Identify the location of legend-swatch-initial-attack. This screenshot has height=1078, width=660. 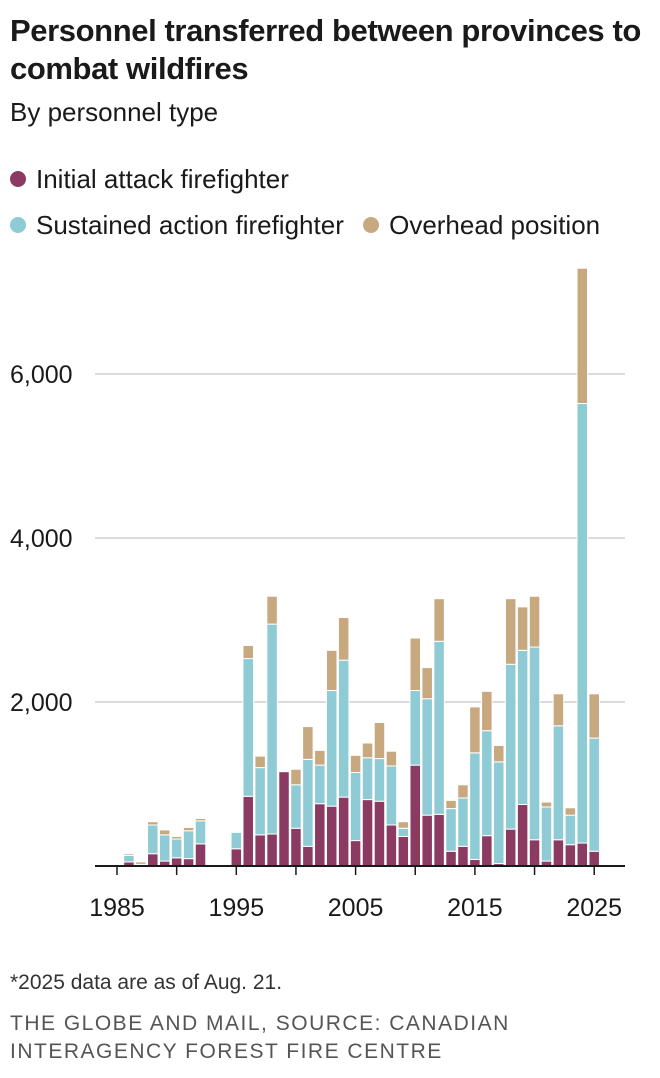
(18, 179).